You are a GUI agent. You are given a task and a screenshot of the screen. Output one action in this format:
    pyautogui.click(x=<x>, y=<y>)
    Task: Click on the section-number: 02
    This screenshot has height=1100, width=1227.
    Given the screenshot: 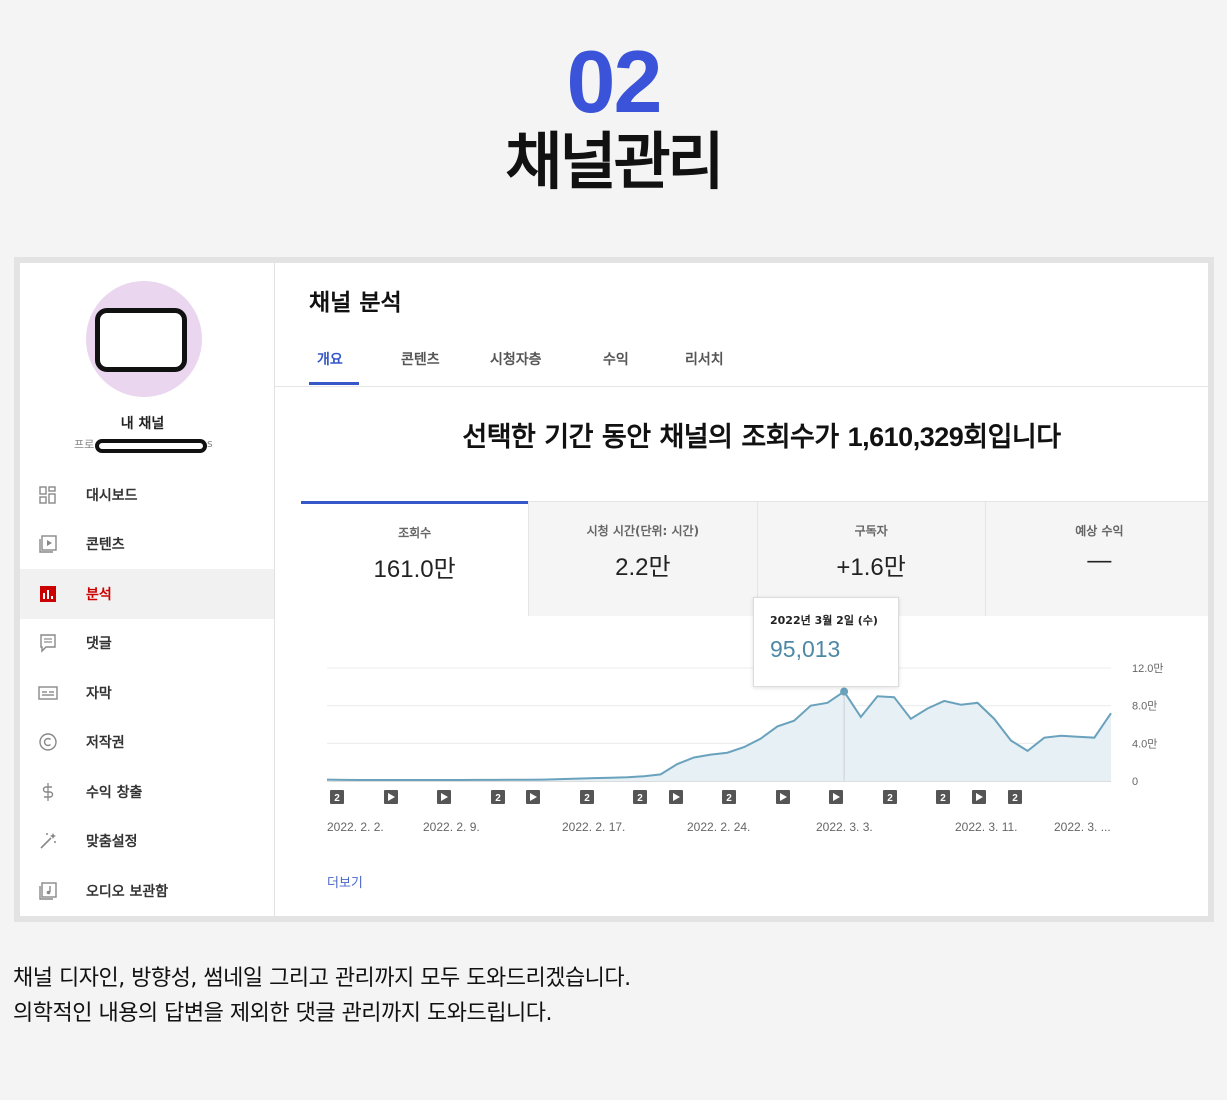 What is the action you would take?
    pyautogui.click(x=614, y=81)
    